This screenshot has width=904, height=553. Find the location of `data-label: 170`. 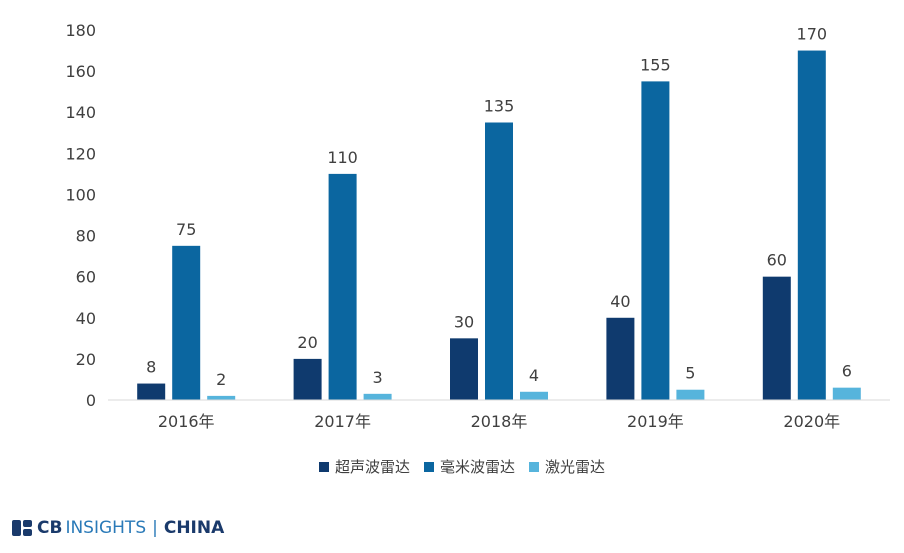

data-label: 170 is located at coordinates (812, 34).